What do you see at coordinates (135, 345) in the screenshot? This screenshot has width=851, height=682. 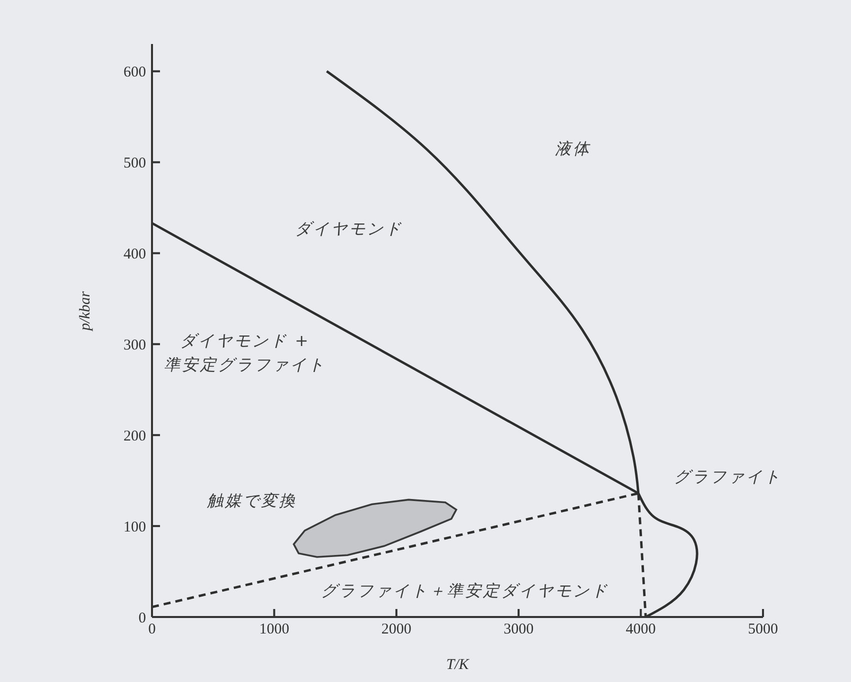 I see `y-tick-label: 300` at bounding box center [135, 345].